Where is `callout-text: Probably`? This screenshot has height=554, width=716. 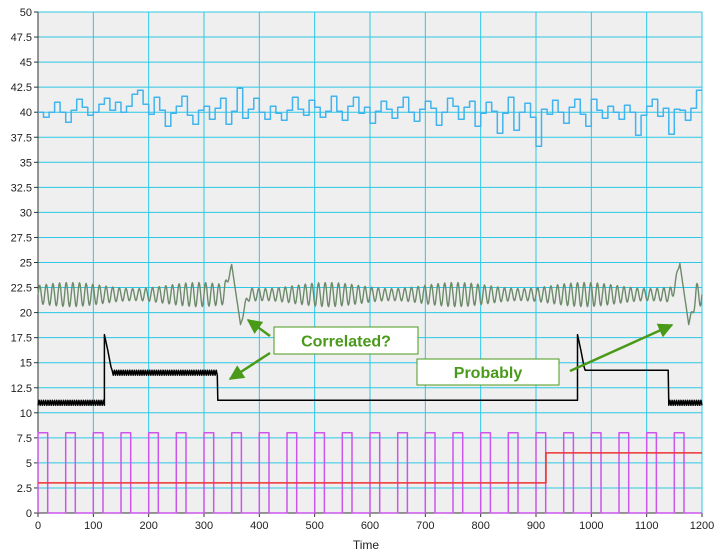 callout-text: Probably is located at coordinates (488, 373).